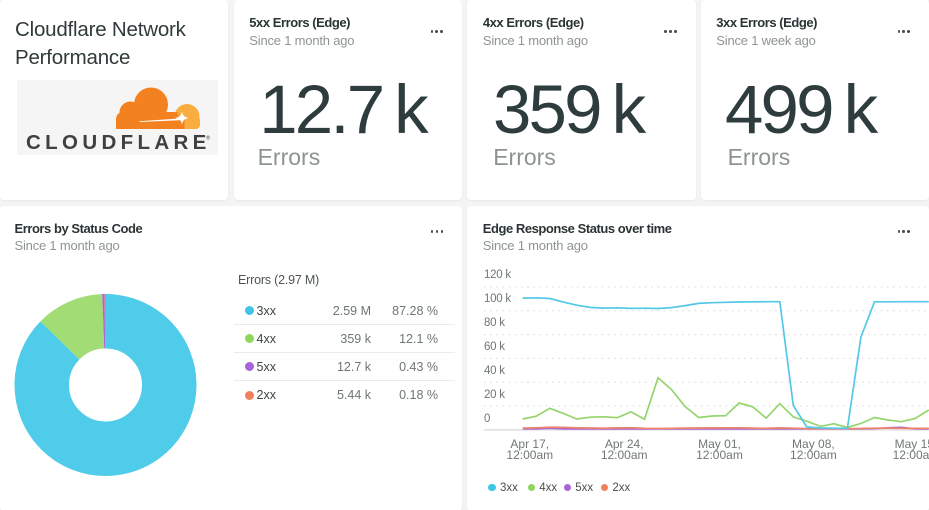 This screenshot has width=929, height=510. I want to click on svg-text: CLOUDFLARE, so click(118, 142).